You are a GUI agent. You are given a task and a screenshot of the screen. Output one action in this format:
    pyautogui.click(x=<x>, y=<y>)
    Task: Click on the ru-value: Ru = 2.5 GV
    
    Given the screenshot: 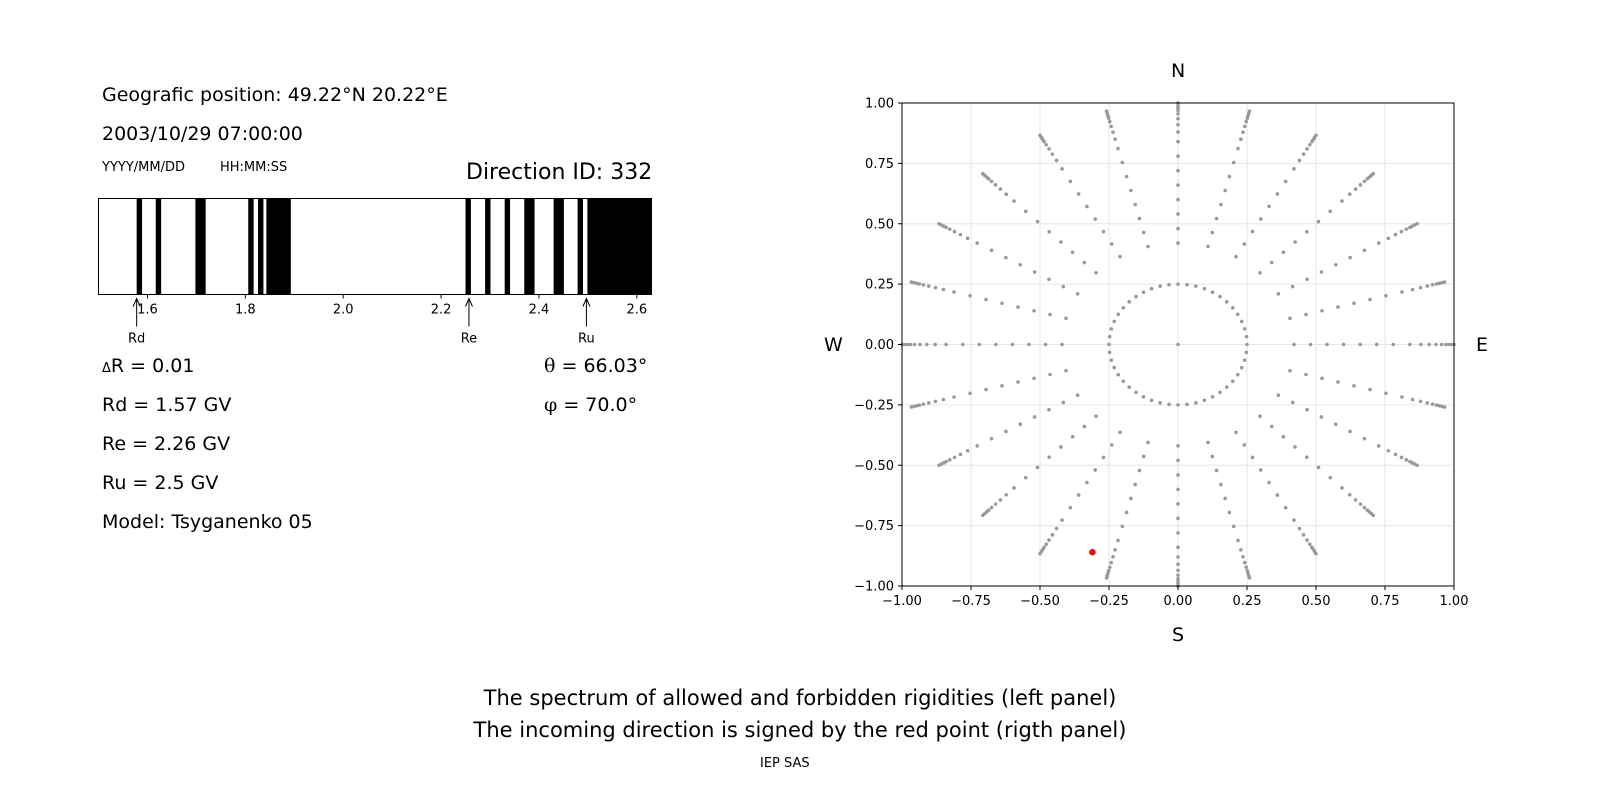 What is the action you would take?
    pyautogui.click(x=160, y=483)
    